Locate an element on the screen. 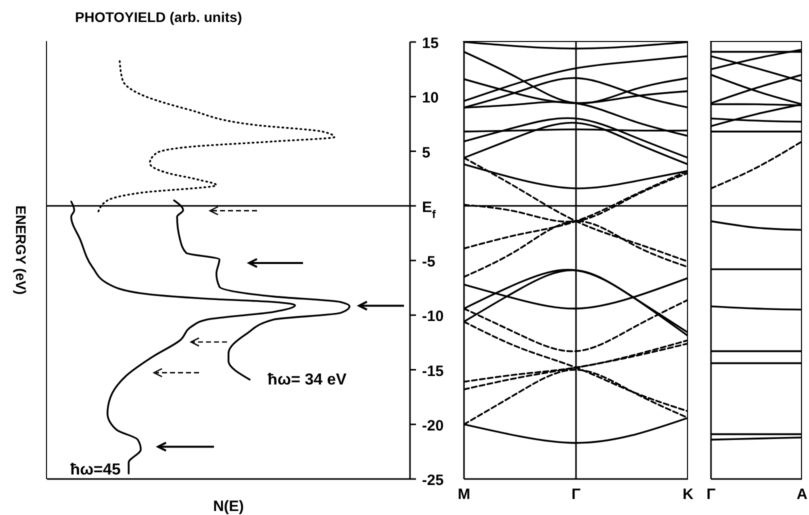 The height and width of the screenshot is (515, 809). y-tick-label: 5 is located at coordinates (426, 153).